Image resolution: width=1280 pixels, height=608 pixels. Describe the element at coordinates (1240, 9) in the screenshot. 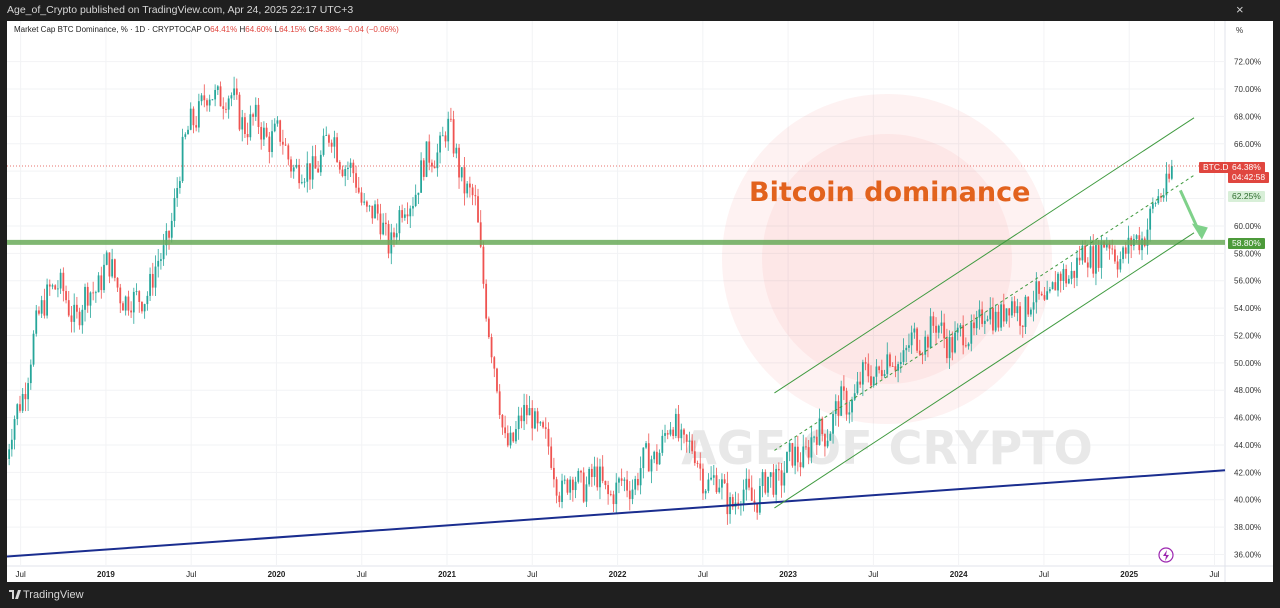

I see `close-icon: ×` at that location.